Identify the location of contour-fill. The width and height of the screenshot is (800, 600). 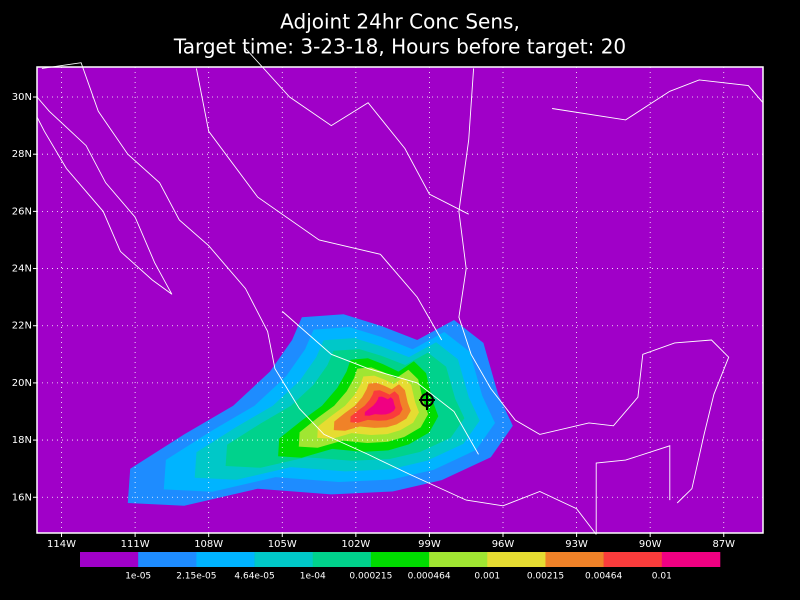
(380, 406).